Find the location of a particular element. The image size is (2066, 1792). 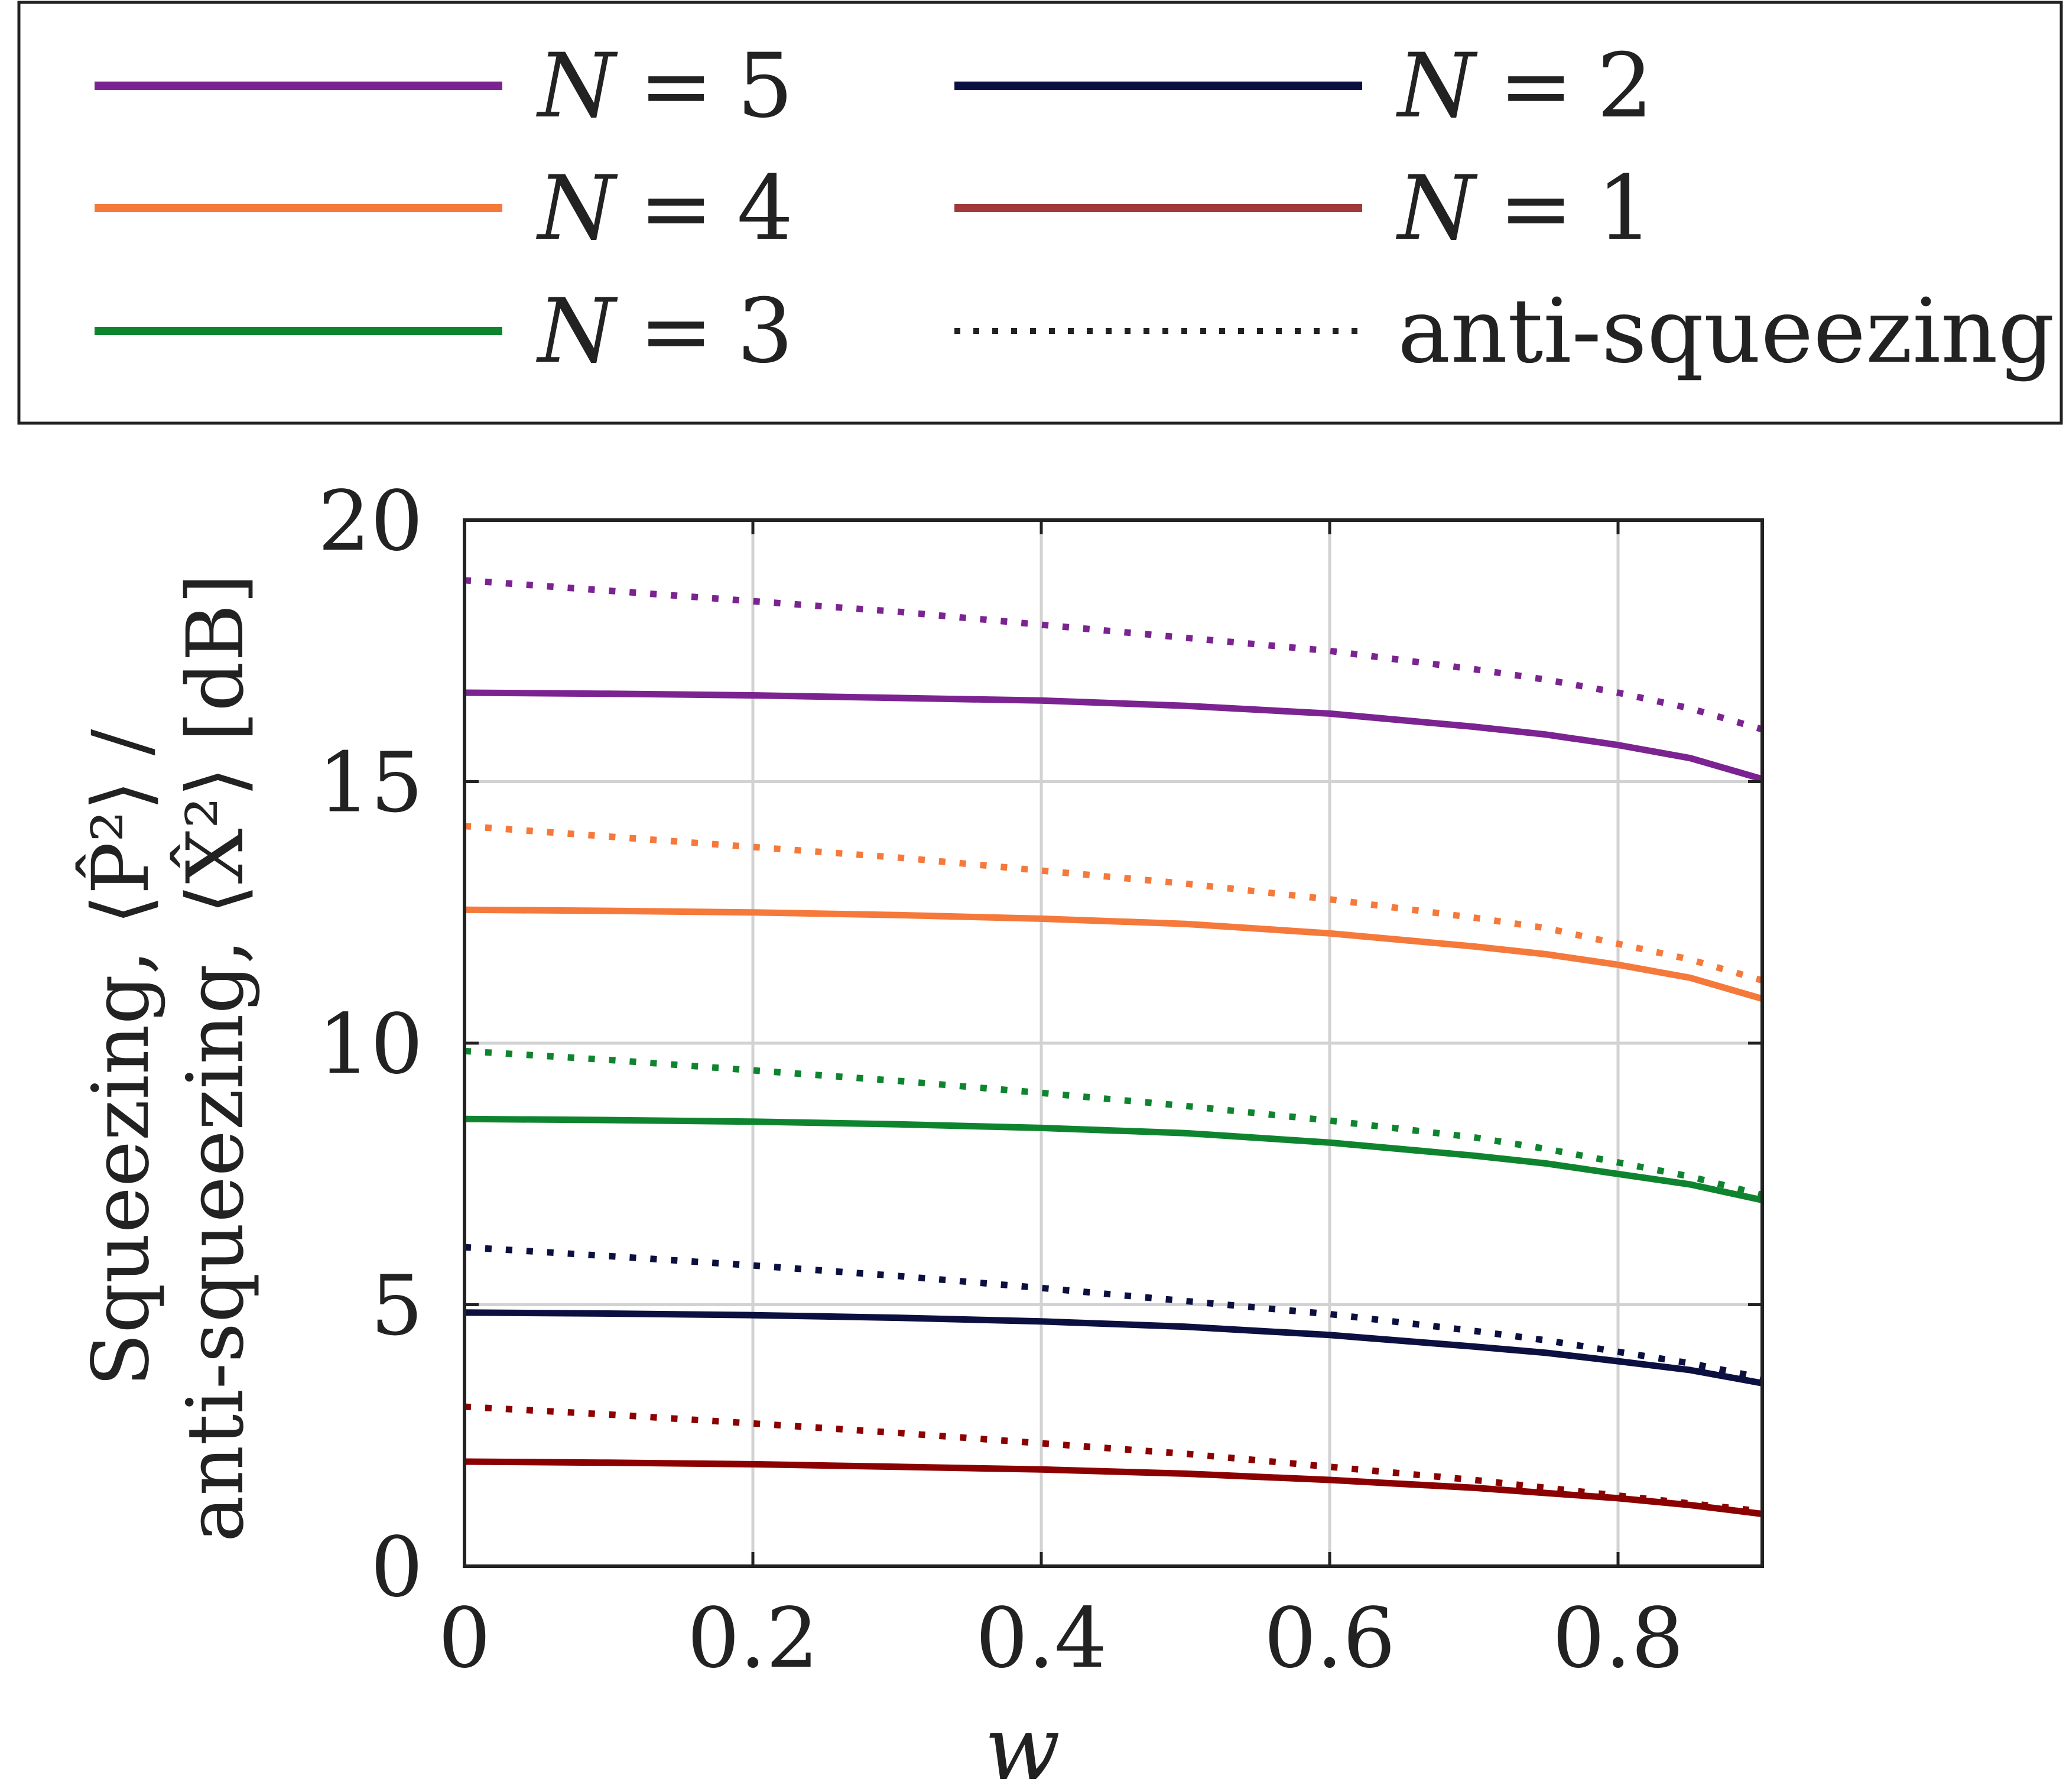

x-axis-label: w is located at coordinates (1022, 1744).